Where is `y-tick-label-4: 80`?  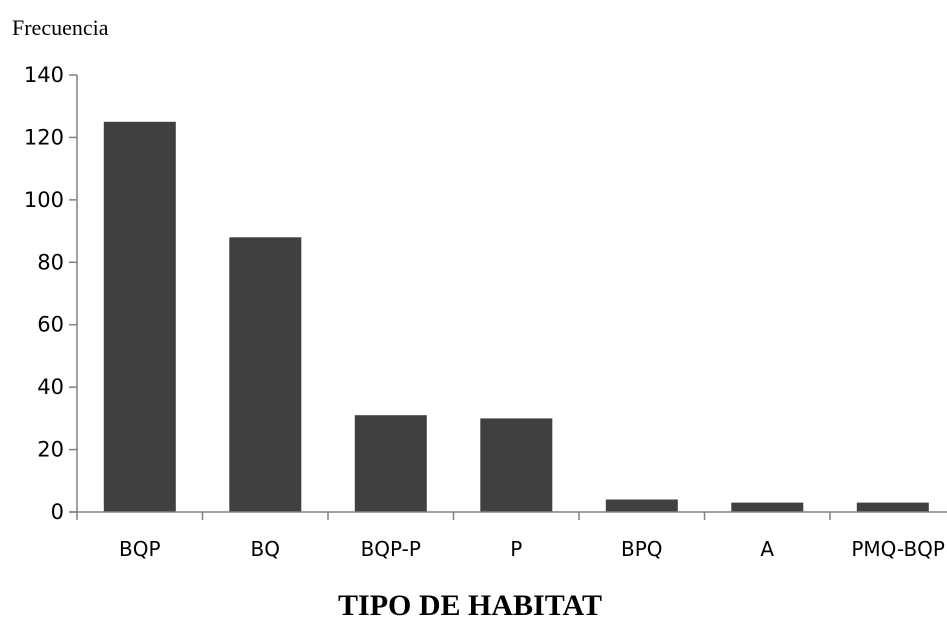
y-tick-label-4: 80 is located at coordinates (50, 262).